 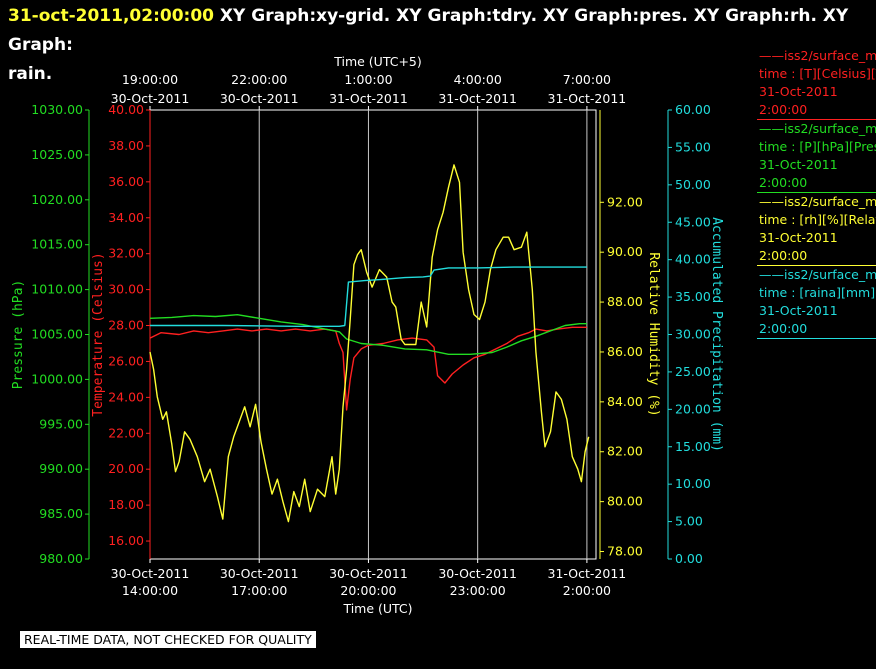 I want to click on pressure-tick-label: 1005.00, so click(x=57, y=334).